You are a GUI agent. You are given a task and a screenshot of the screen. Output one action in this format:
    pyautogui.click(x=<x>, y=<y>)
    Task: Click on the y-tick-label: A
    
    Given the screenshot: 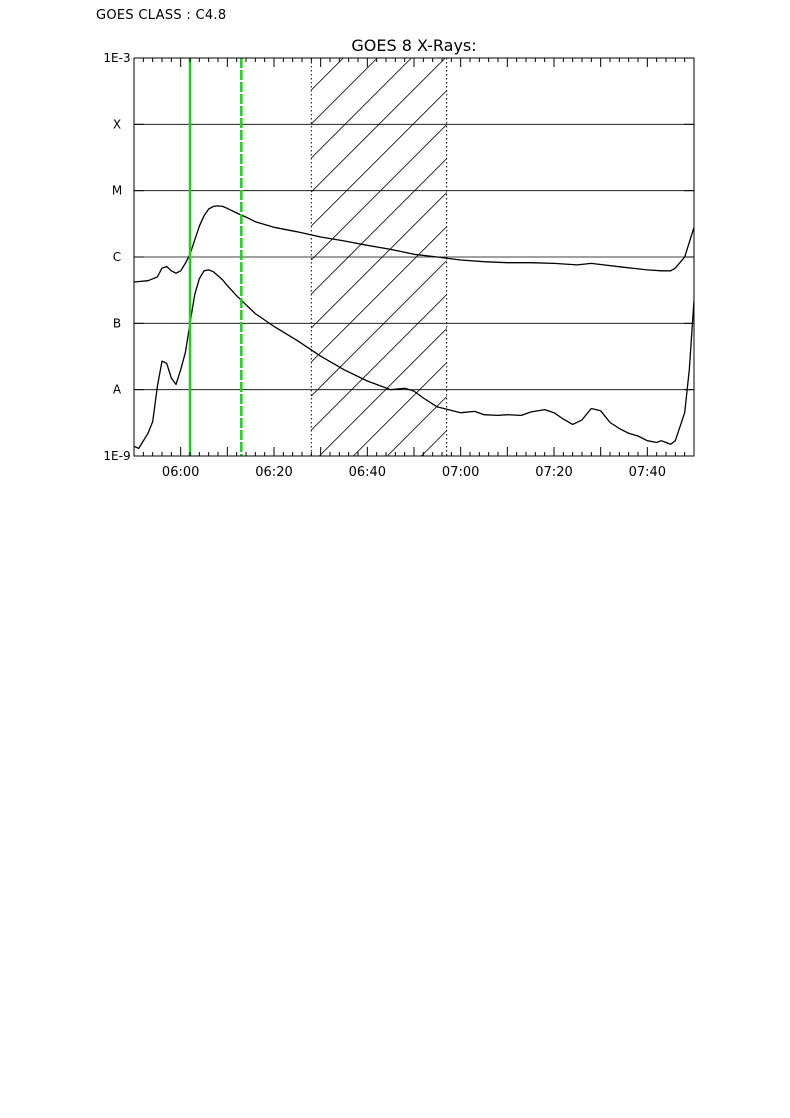 What is the action you would take?
    pyautogui.click(x=117, y=390)
    